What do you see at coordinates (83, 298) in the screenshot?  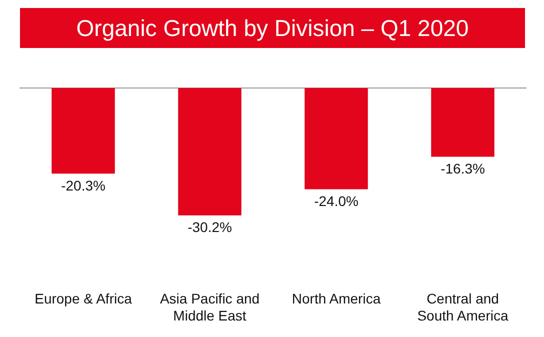 I see `x-tick-label: Europe & Africa` at bounding box center [83, 298].